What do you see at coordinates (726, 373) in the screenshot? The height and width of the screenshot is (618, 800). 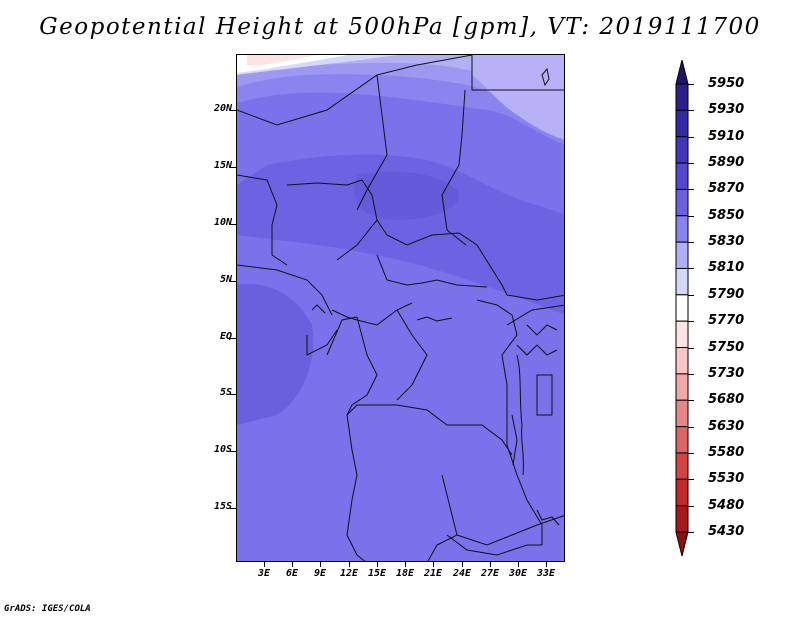 I see `colorbar-level-label: 5730` at bounding box center [726, 373].